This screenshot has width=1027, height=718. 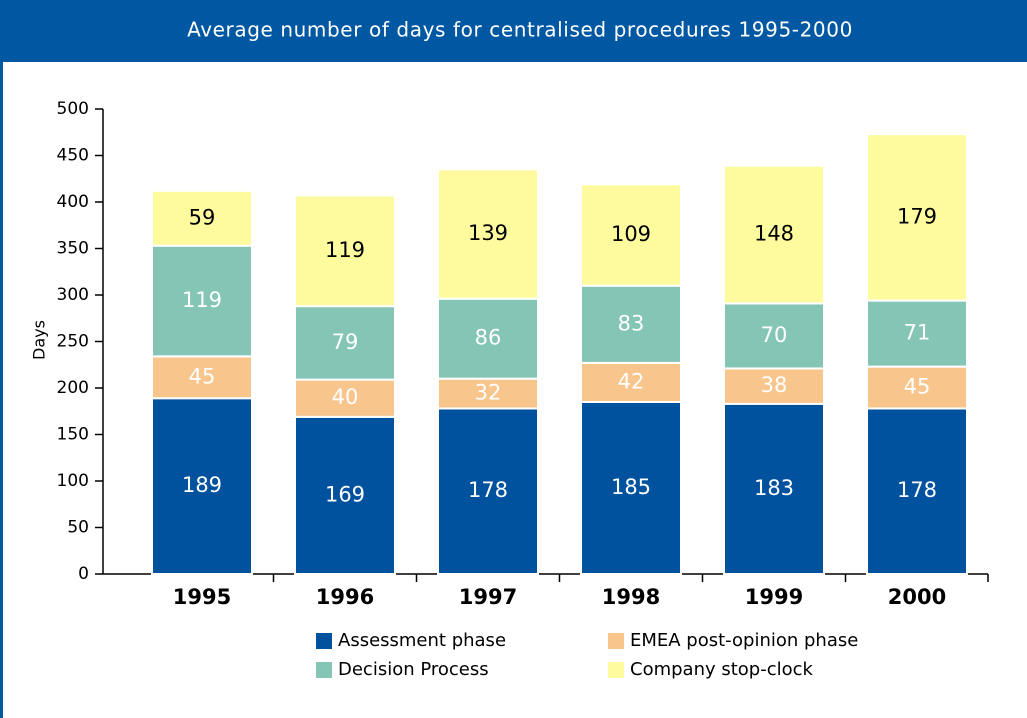 I want to click on data-label: 139, so click(x=488, y=233).